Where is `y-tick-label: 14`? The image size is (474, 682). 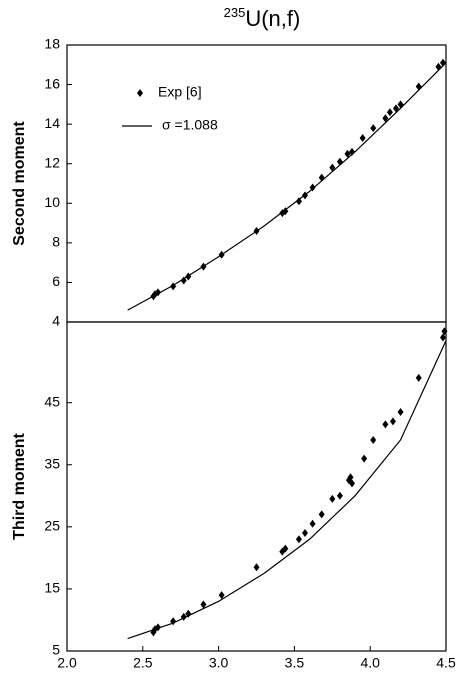 y-tick-label: 14 is located at coordinates (52, 123).